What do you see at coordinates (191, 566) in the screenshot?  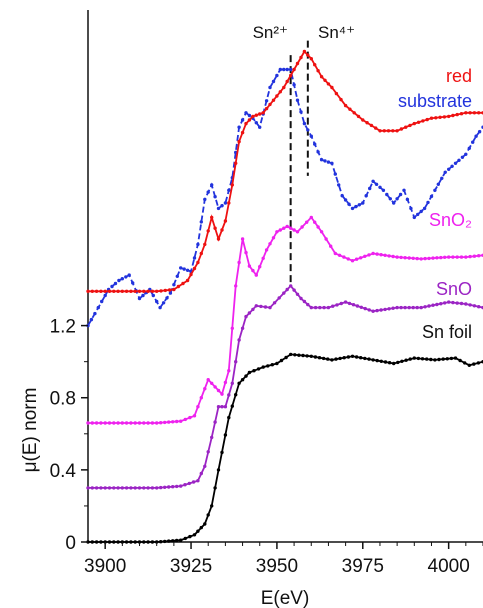 I see `x-tick-label: 3925` at bounding box center [191, 566].